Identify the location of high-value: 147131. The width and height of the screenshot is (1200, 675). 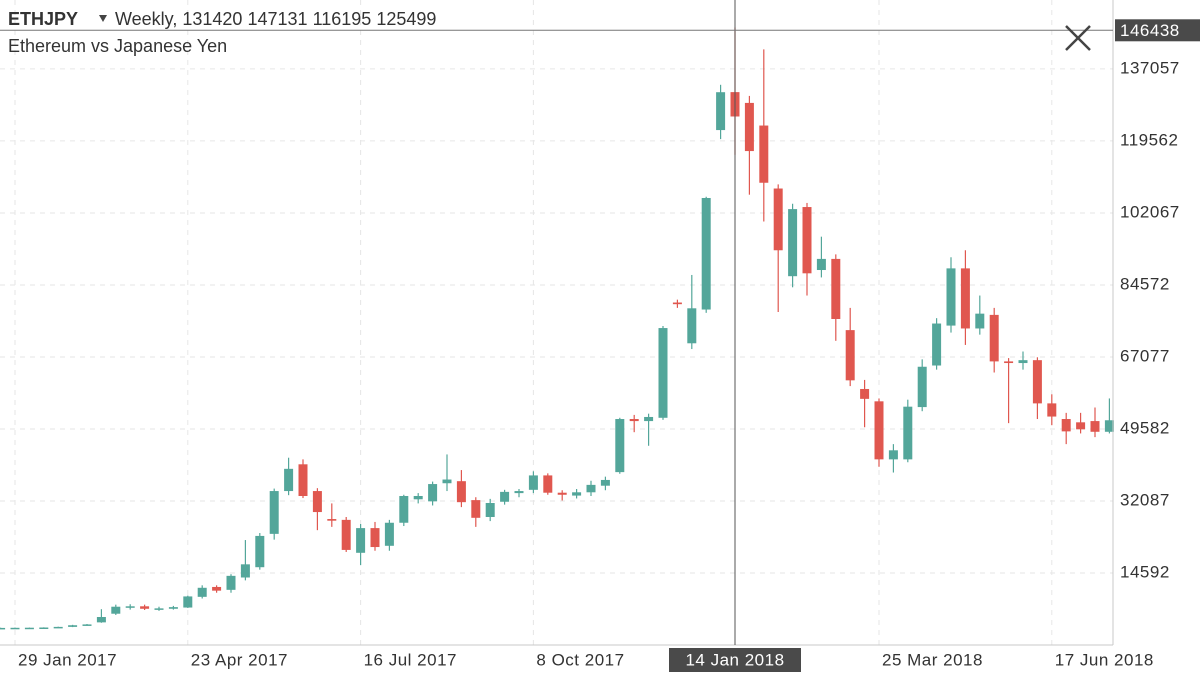
(277, 19).